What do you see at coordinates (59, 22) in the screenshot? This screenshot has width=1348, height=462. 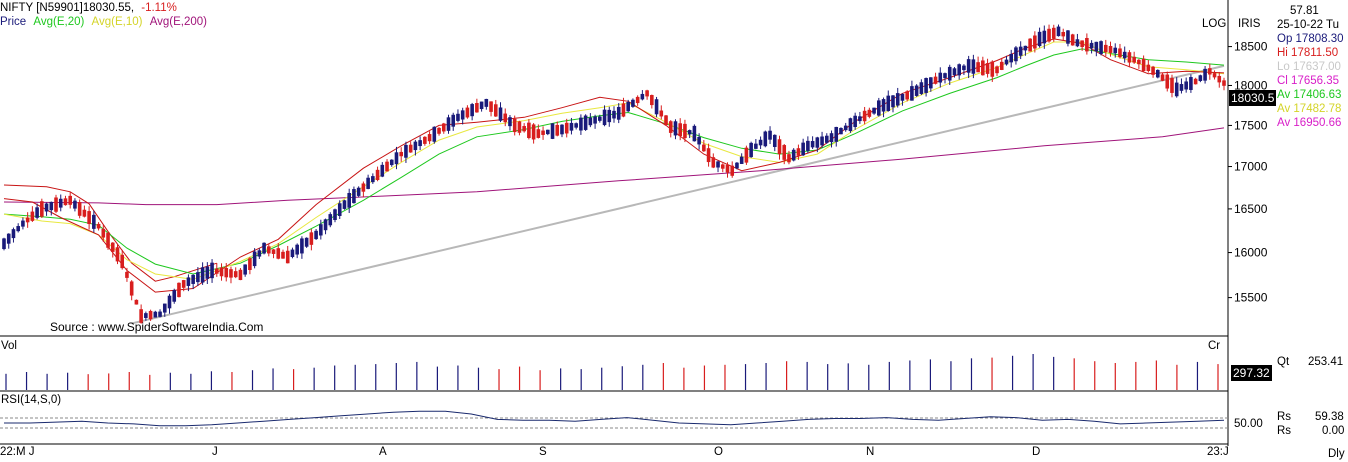 I see `legend-ma20: Avg(E,20)` at bounding box center [59, 22].